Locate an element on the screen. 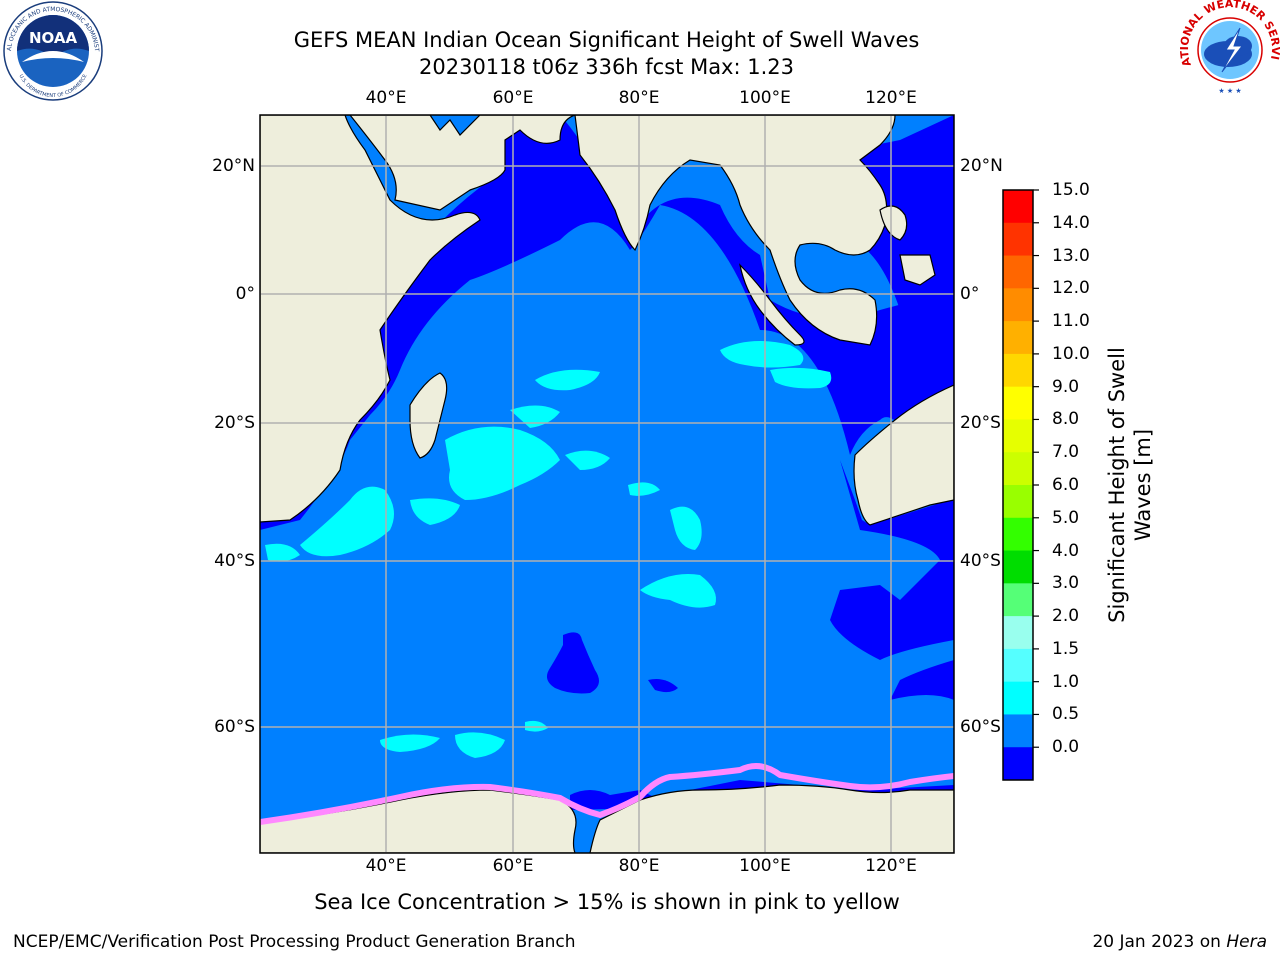 This screenshot has width=1280, height=960. colorbar-tick-label: 1.0 is located at coordinates (1066, 681).